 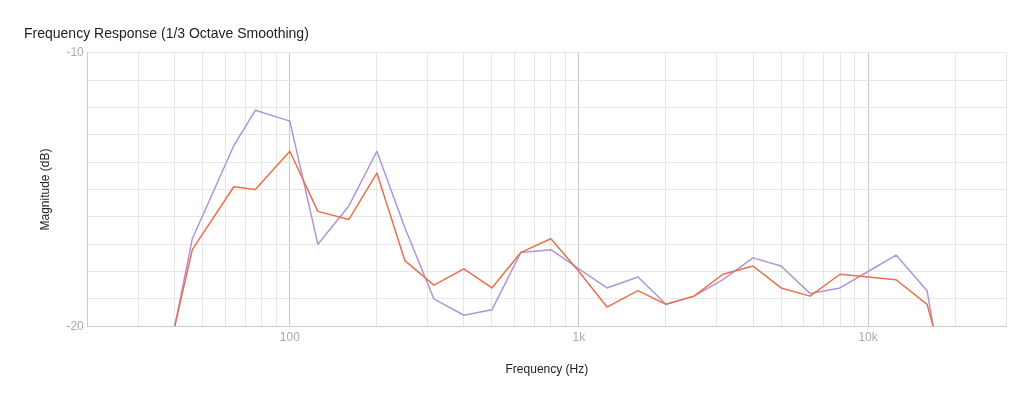 What do you see at coordinates (75, 52) in the screenshot?
I see `y-tick-label: -10` at bounding box center [75, 52].